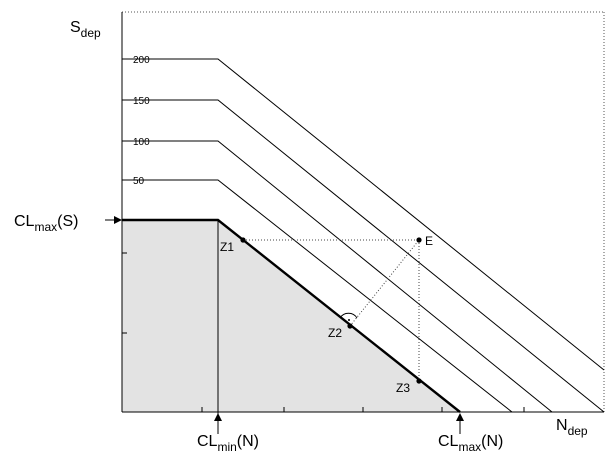  I want to click on cl-max-s-sub: max, so click(45, 227).